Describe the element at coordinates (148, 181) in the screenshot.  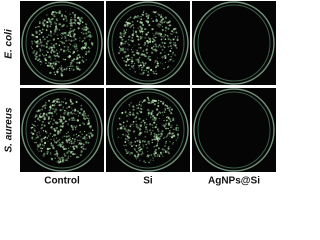
I see `column-label: Si` at that location.